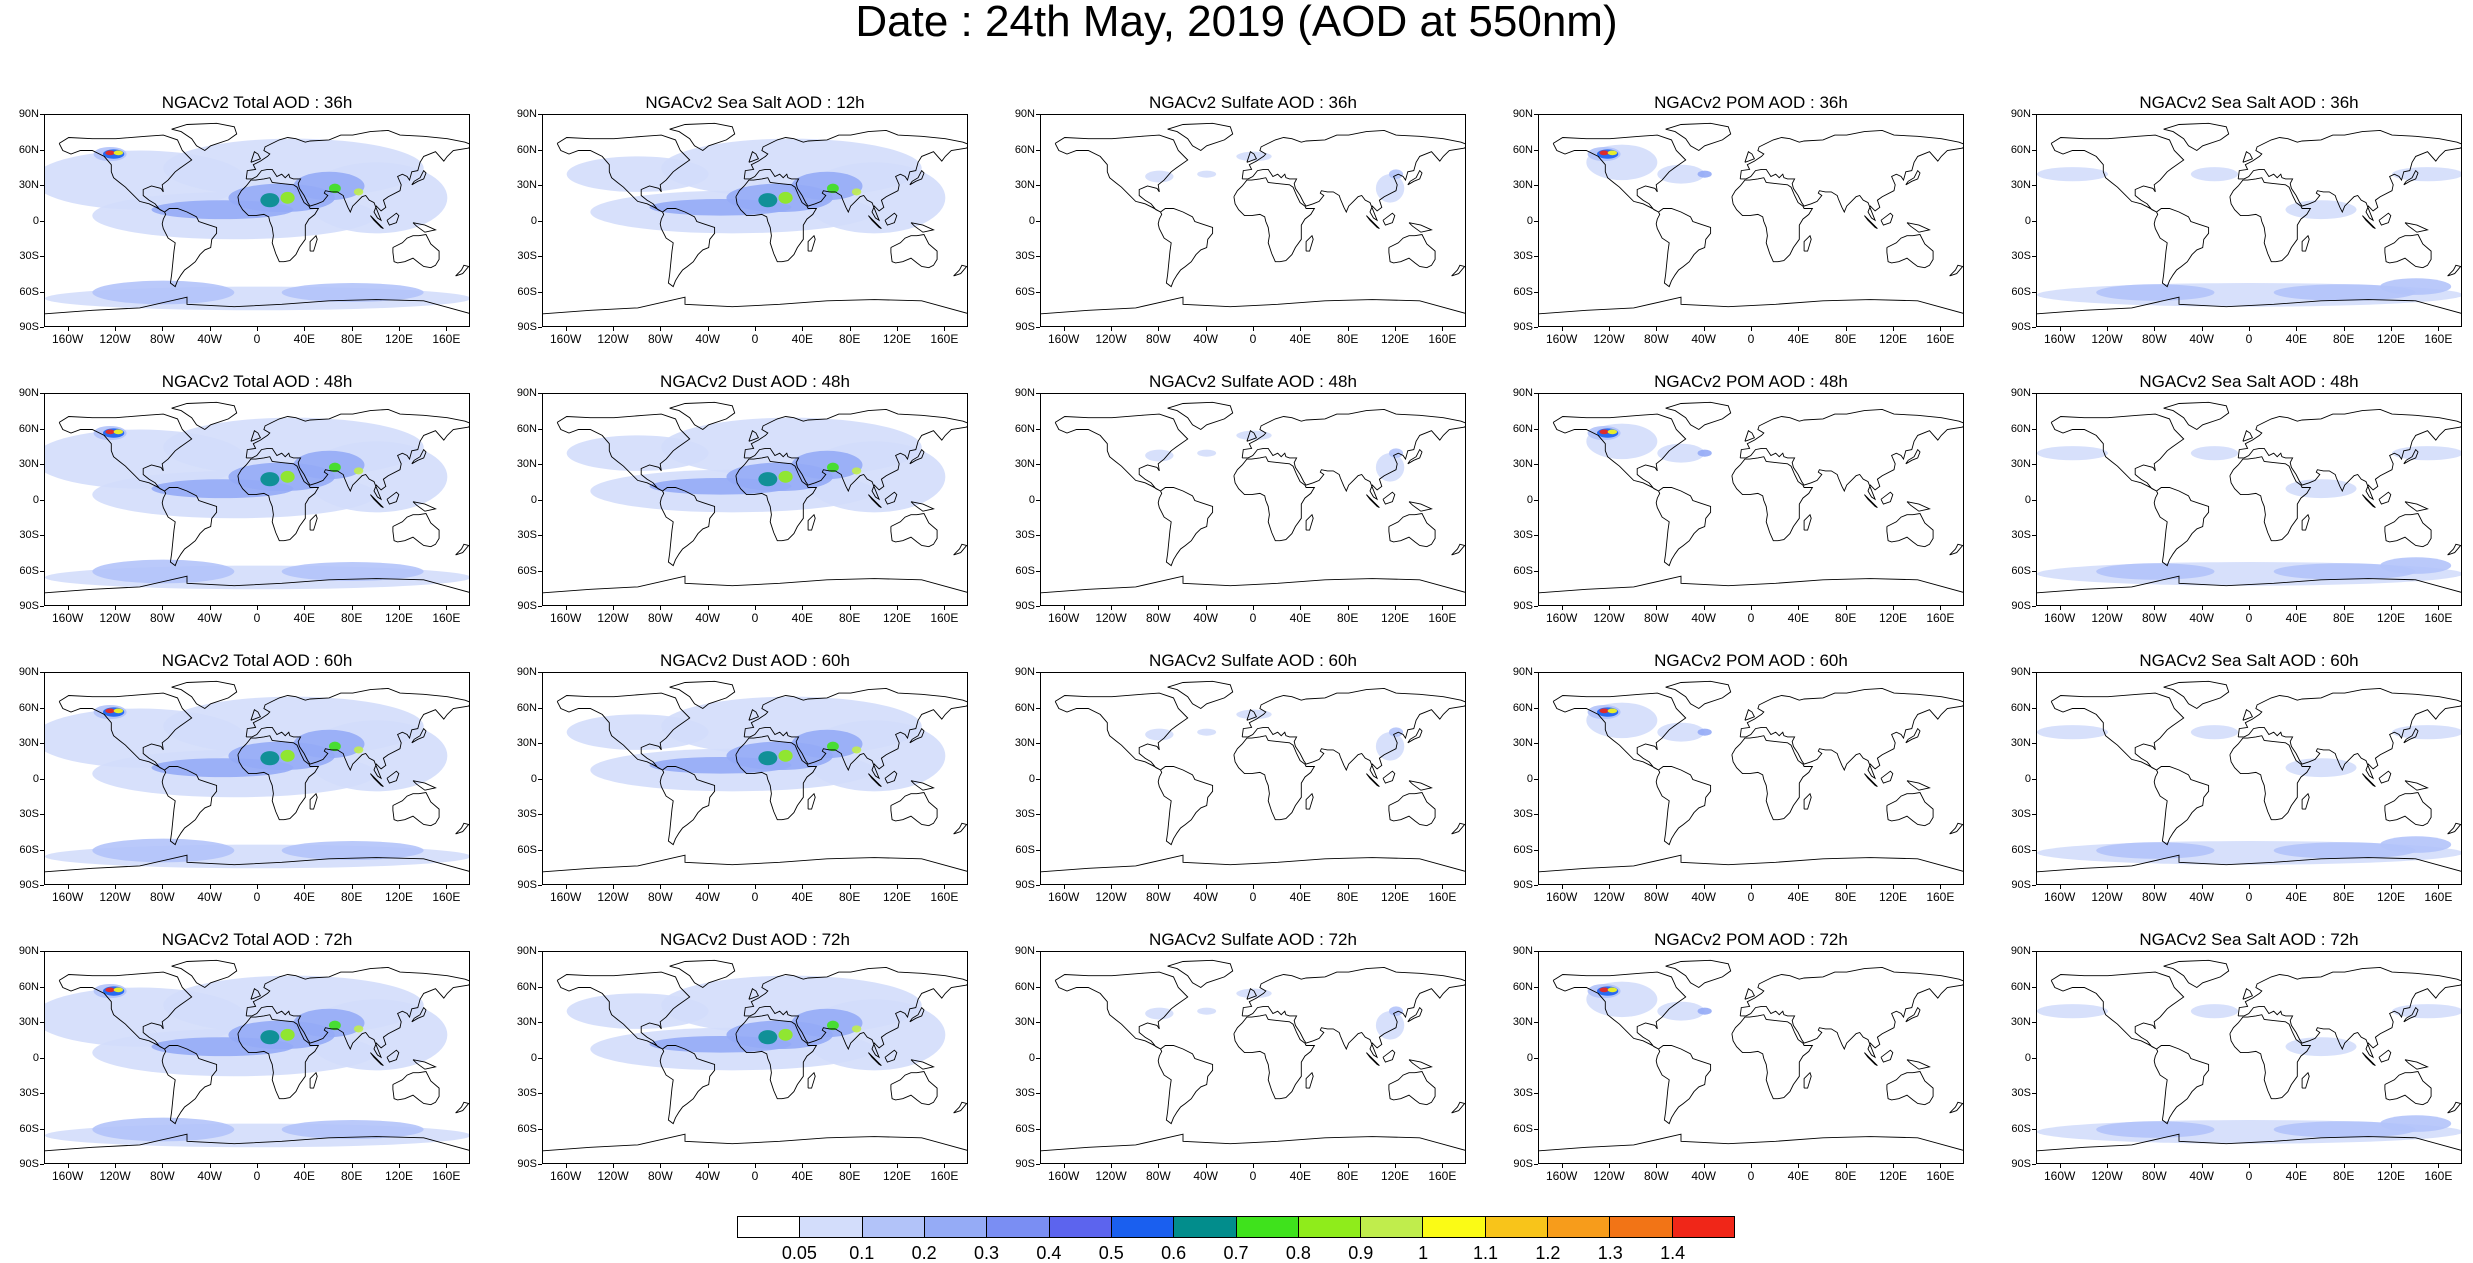 This screenshot has width=2473, height=1263. Describe the element at coordinates (924, 1253) in the screenshot. I see `colorbar-tick-label: 0.2` at that location.